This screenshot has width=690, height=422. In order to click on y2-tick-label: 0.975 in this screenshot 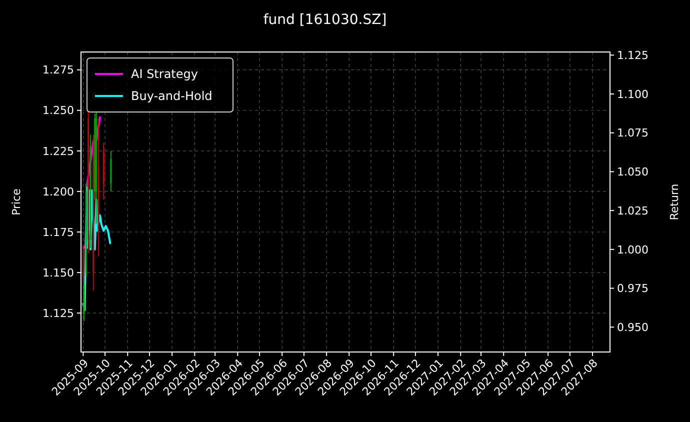, I will do `click(632, 289)`.